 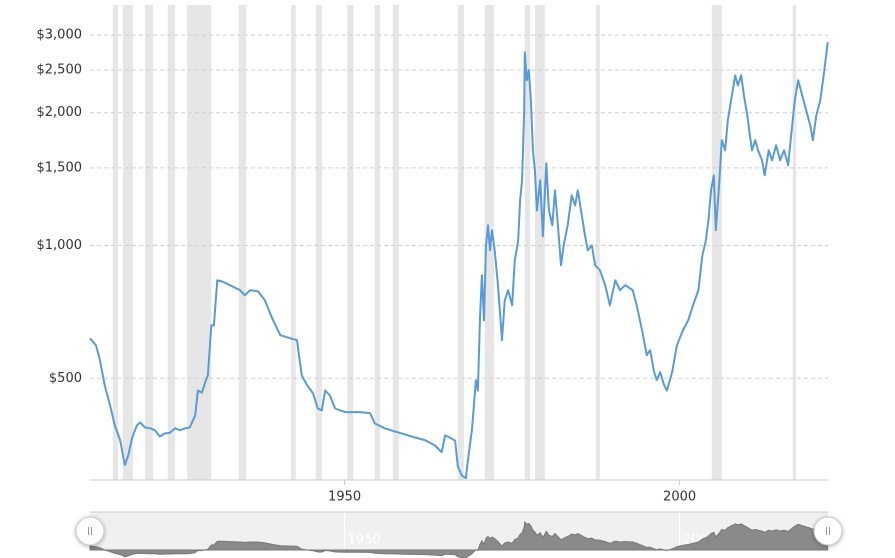 What do you see at coordinates (60, 167) in the screenshot?
I see `y-tick-label: $1,500` at bounding box center [60, 167].